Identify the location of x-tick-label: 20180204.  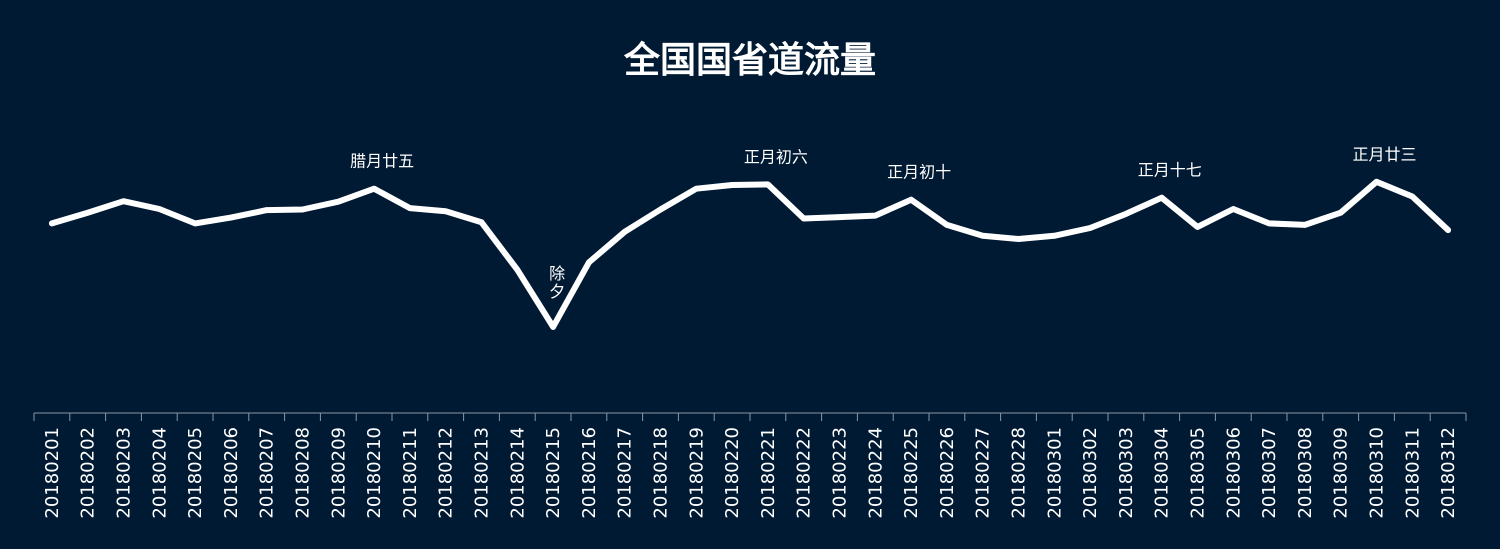
(159, 473).